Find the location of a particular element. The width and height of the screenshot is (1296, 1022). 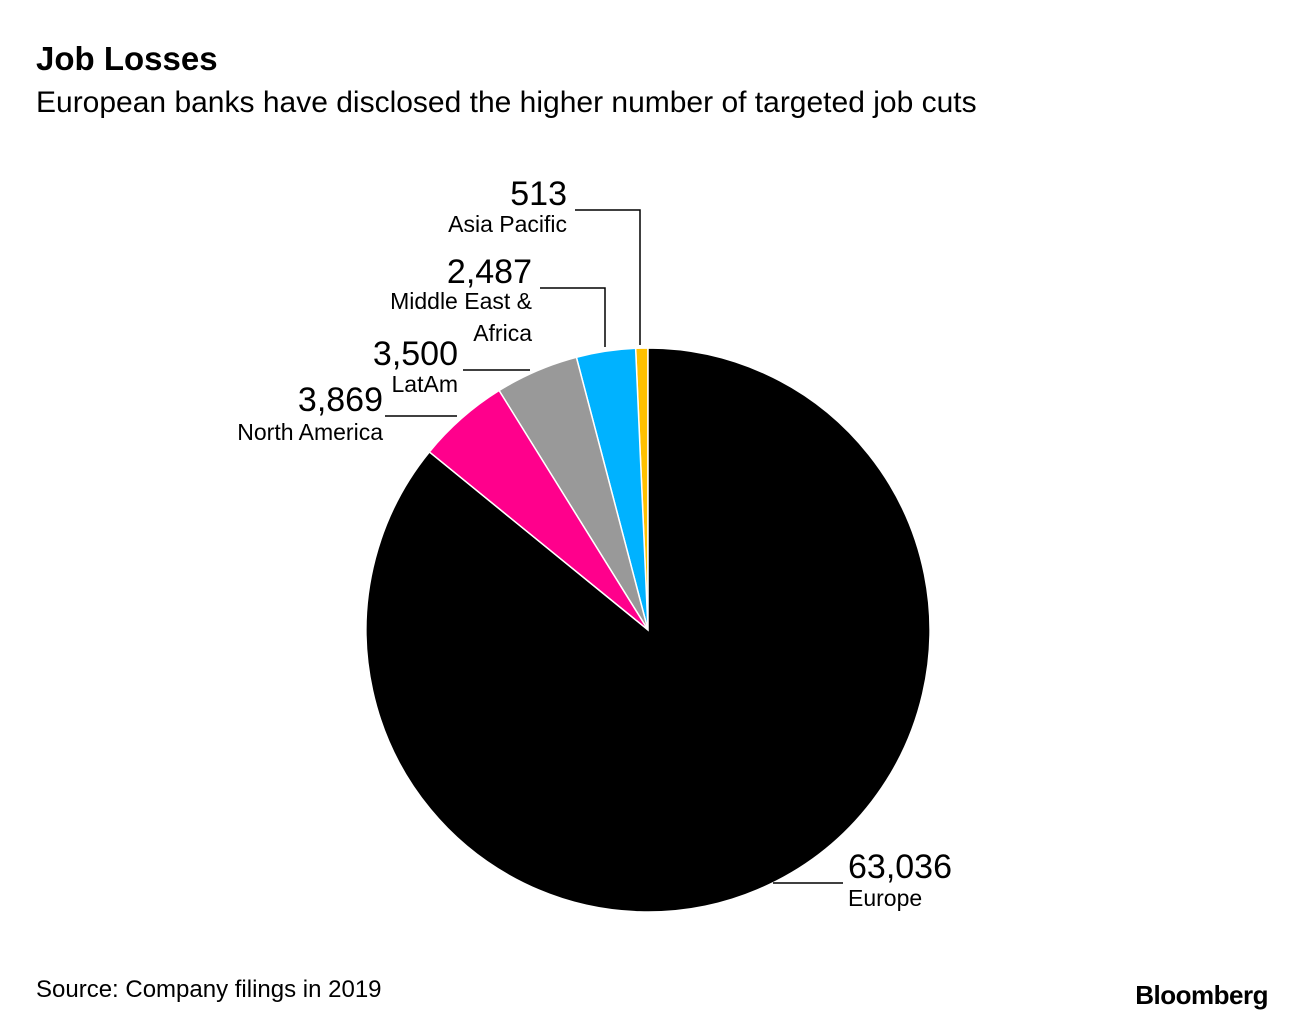

value-label-latam: 3,500 is located at coordinates (415, 354).